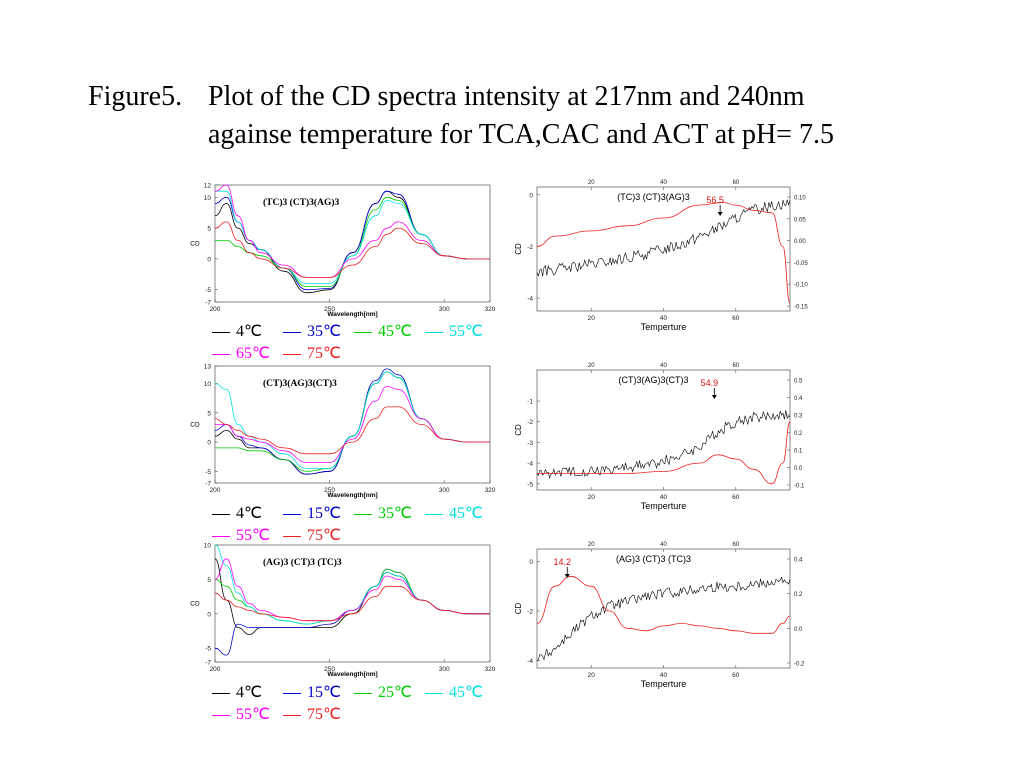 The image size is (1024, 768). Describe the element at coordinates (801, 308) in the screenshot. I see `y2-tick-label: -0.15` at that location.